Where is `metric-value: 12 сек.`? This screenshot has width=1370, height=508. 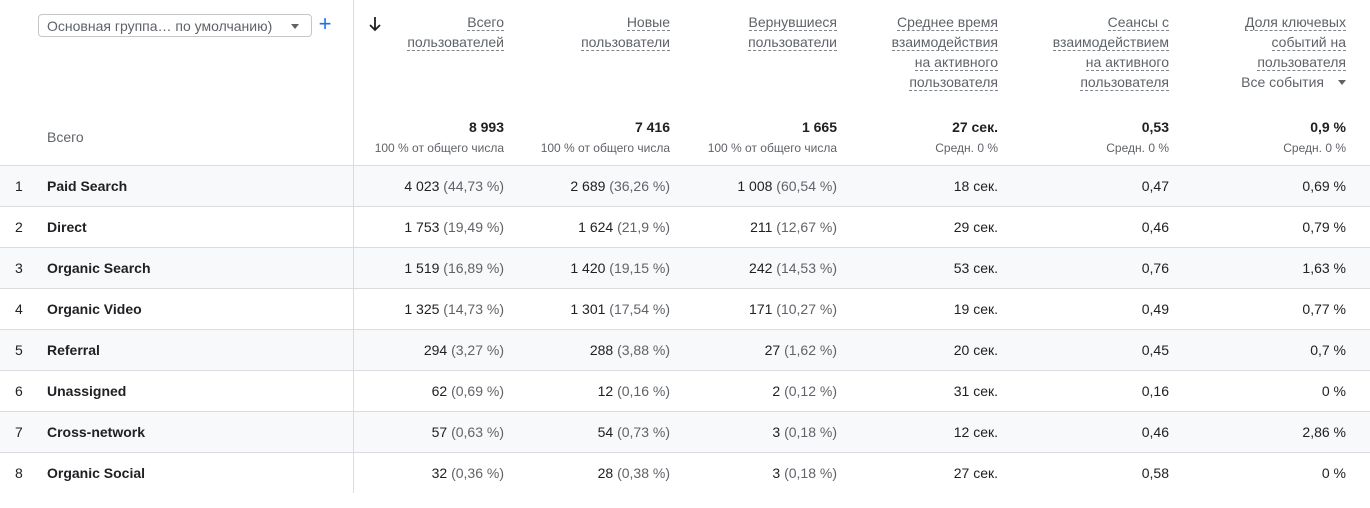
metric-value: 12 сек. is located at coordinates (975, 432).